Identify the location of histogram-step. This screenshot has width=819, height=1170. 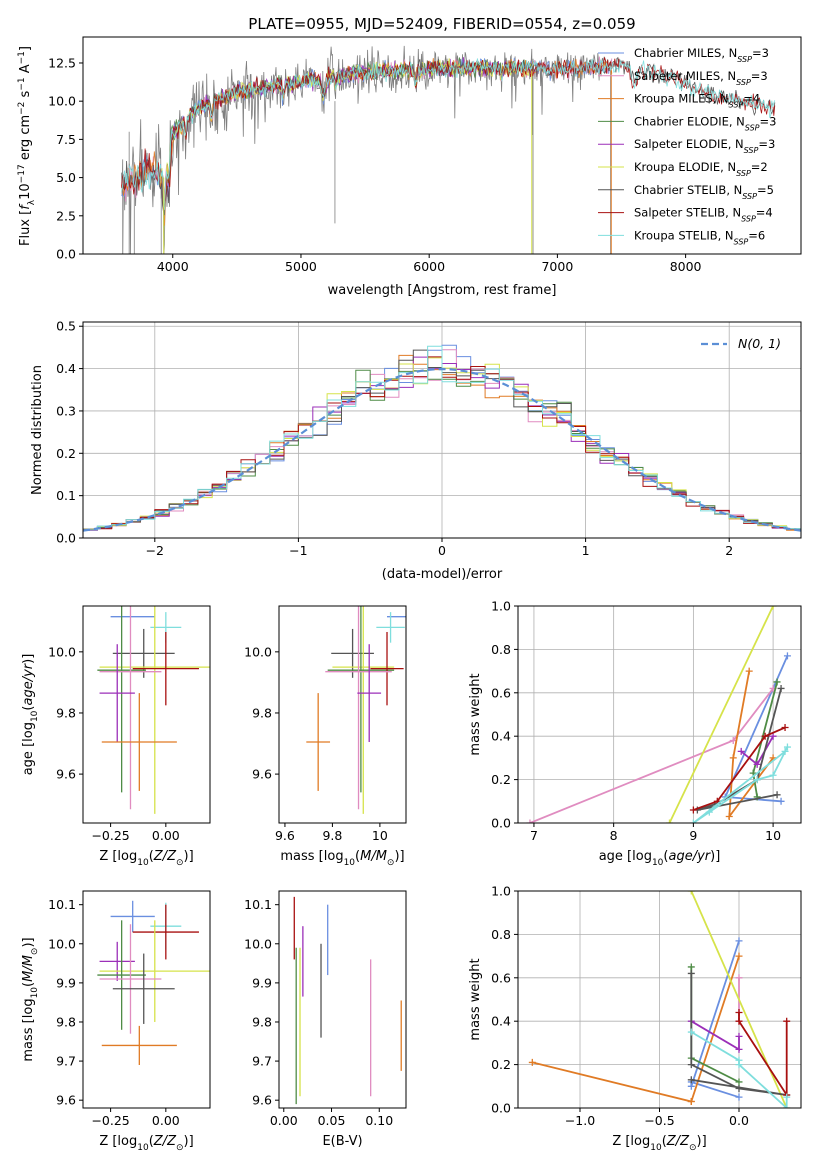
(442, 439).